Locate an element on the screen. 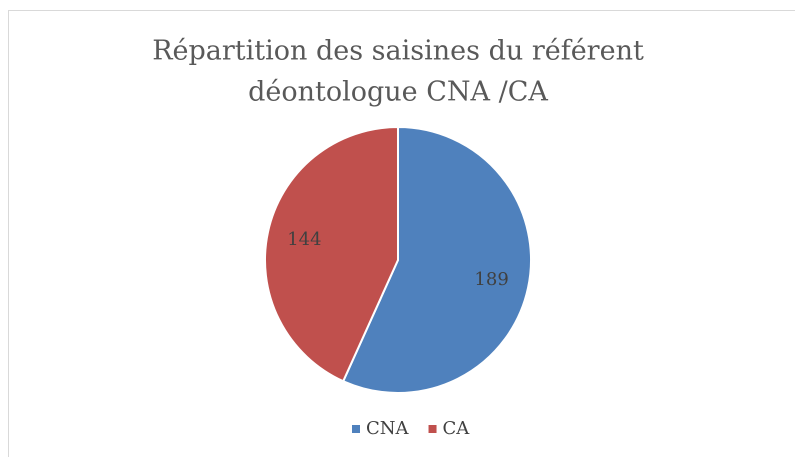  chart-title: Répartition des saisines du référent is located at coordinates (398, 51).